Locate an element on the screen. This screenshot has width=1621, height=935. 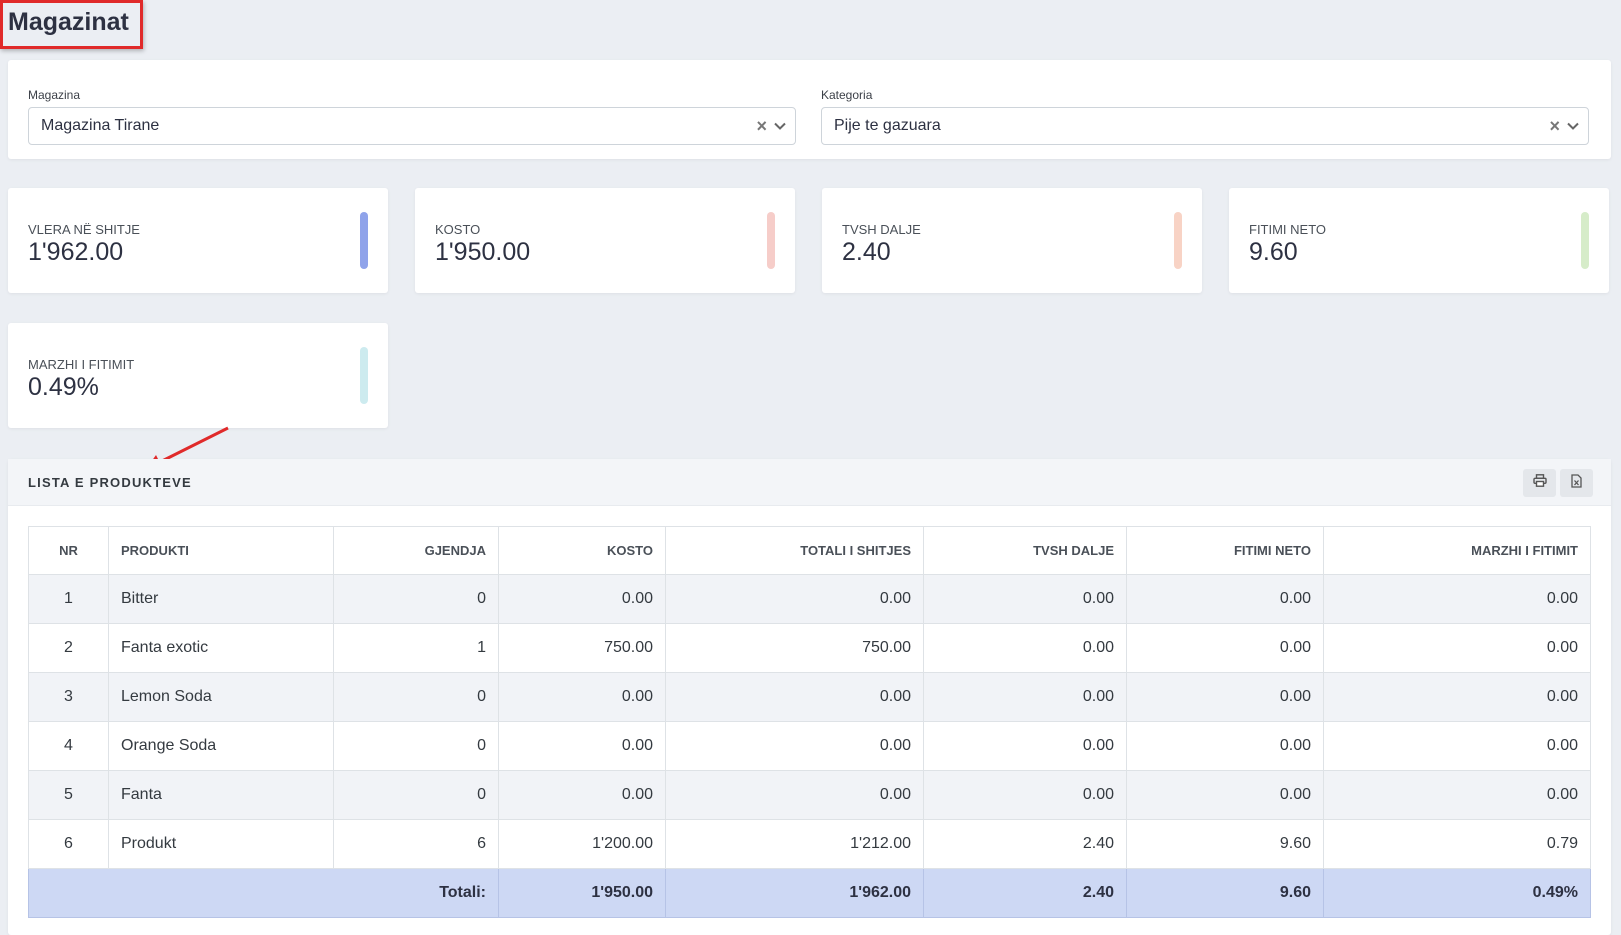
print-button is located at coordinates (1539, 483).